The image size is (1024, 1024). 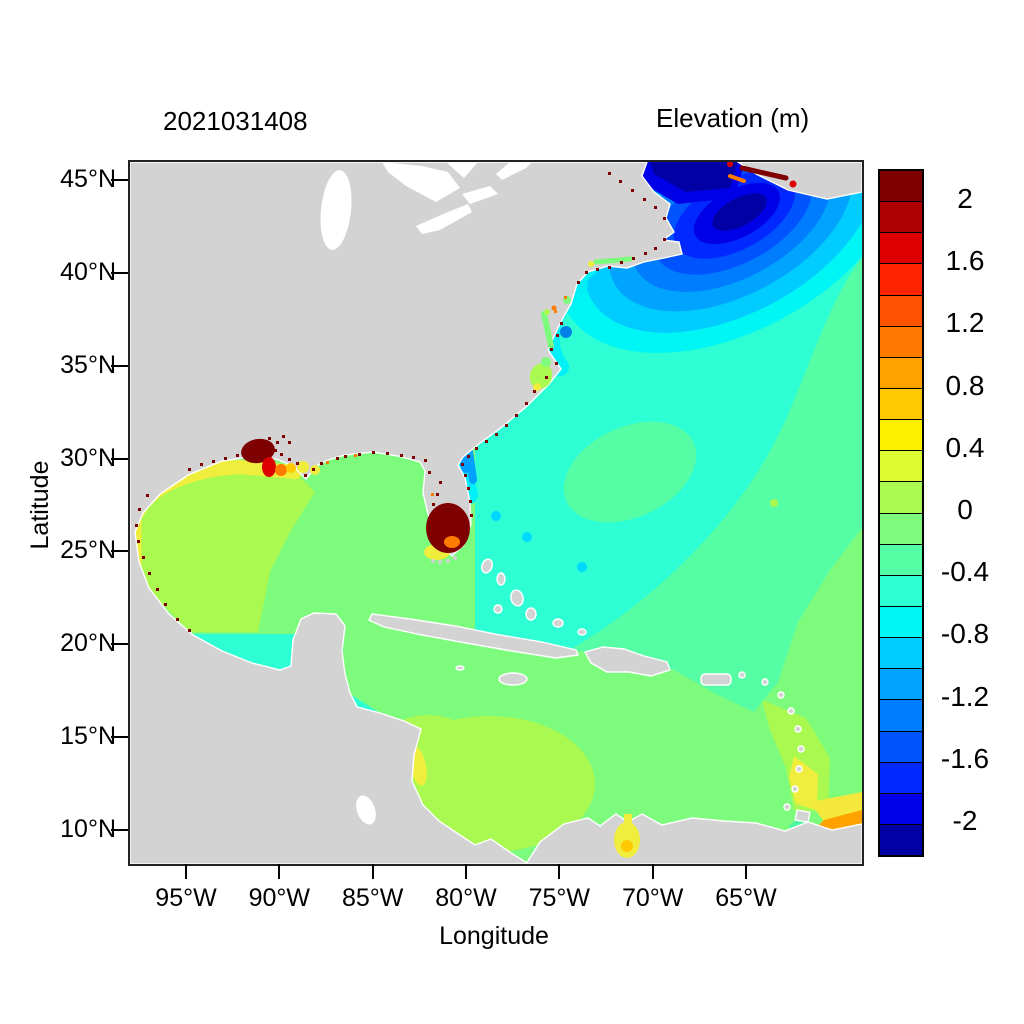 What do you see at coordinates (88, 550) in the screenshot?
I see `y-axis-tick-label: 25°N` at bounding box center [88, 550].